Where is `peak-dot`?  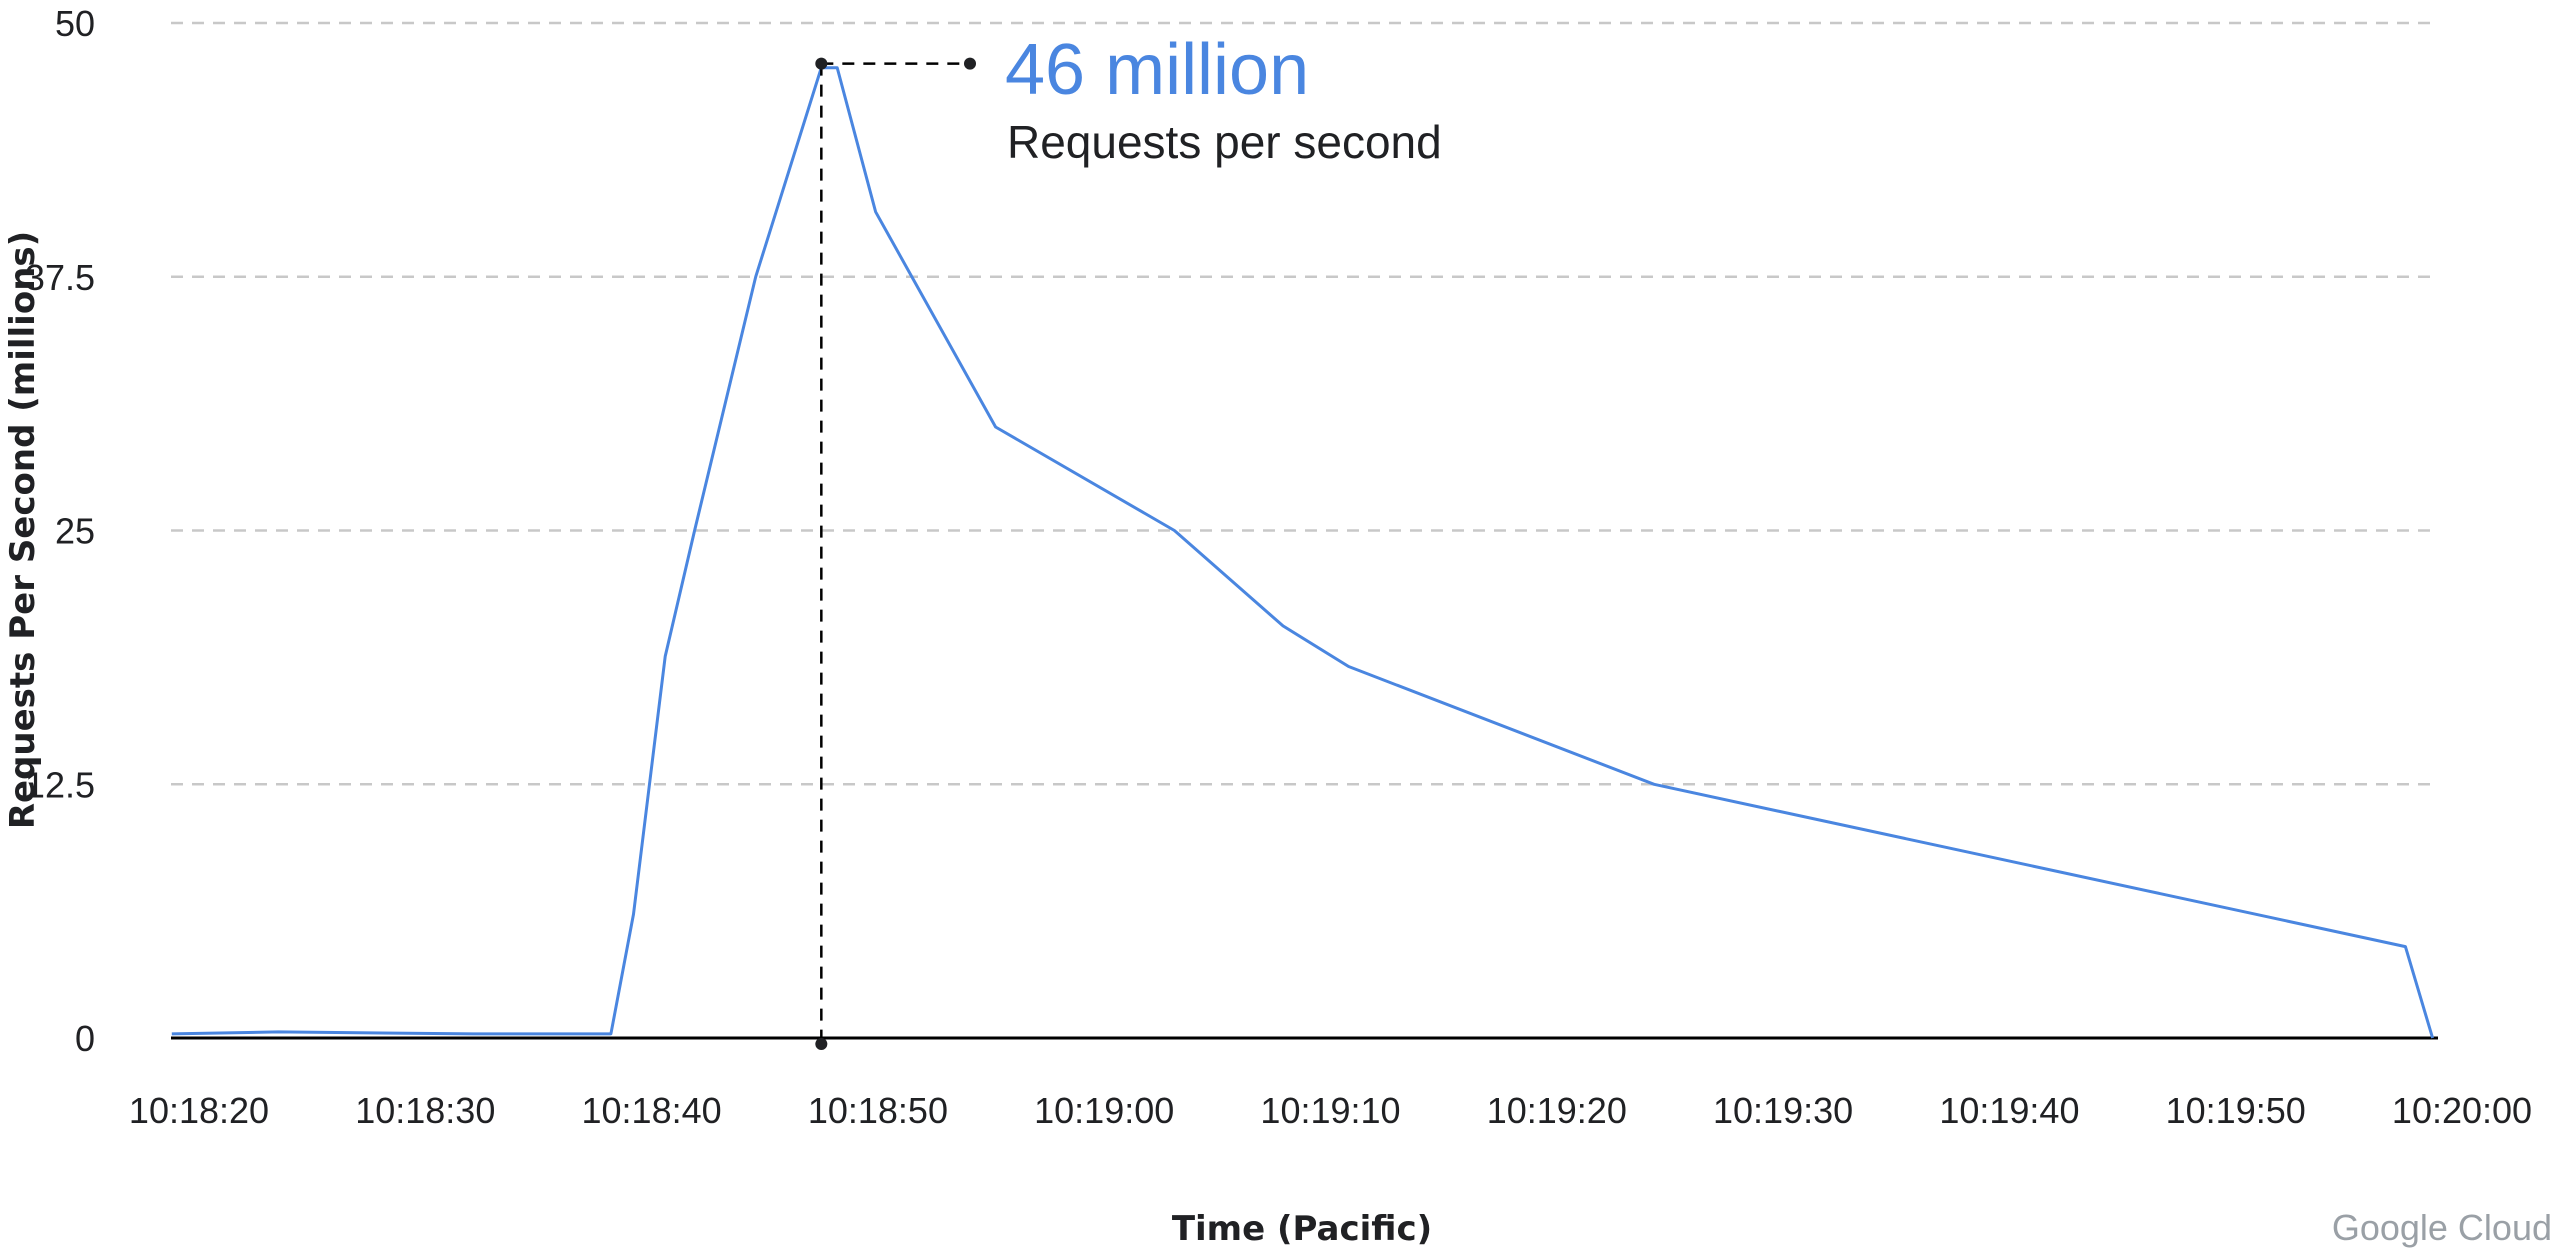 peak-dot is located at coordinates (821, 63).